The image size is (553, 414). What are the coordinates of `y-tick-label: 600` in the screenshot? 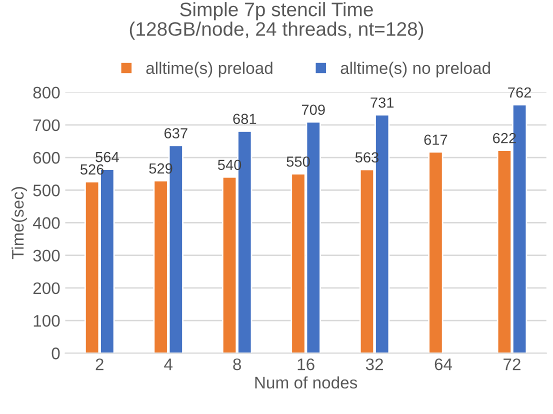 It's located at (46, 158).